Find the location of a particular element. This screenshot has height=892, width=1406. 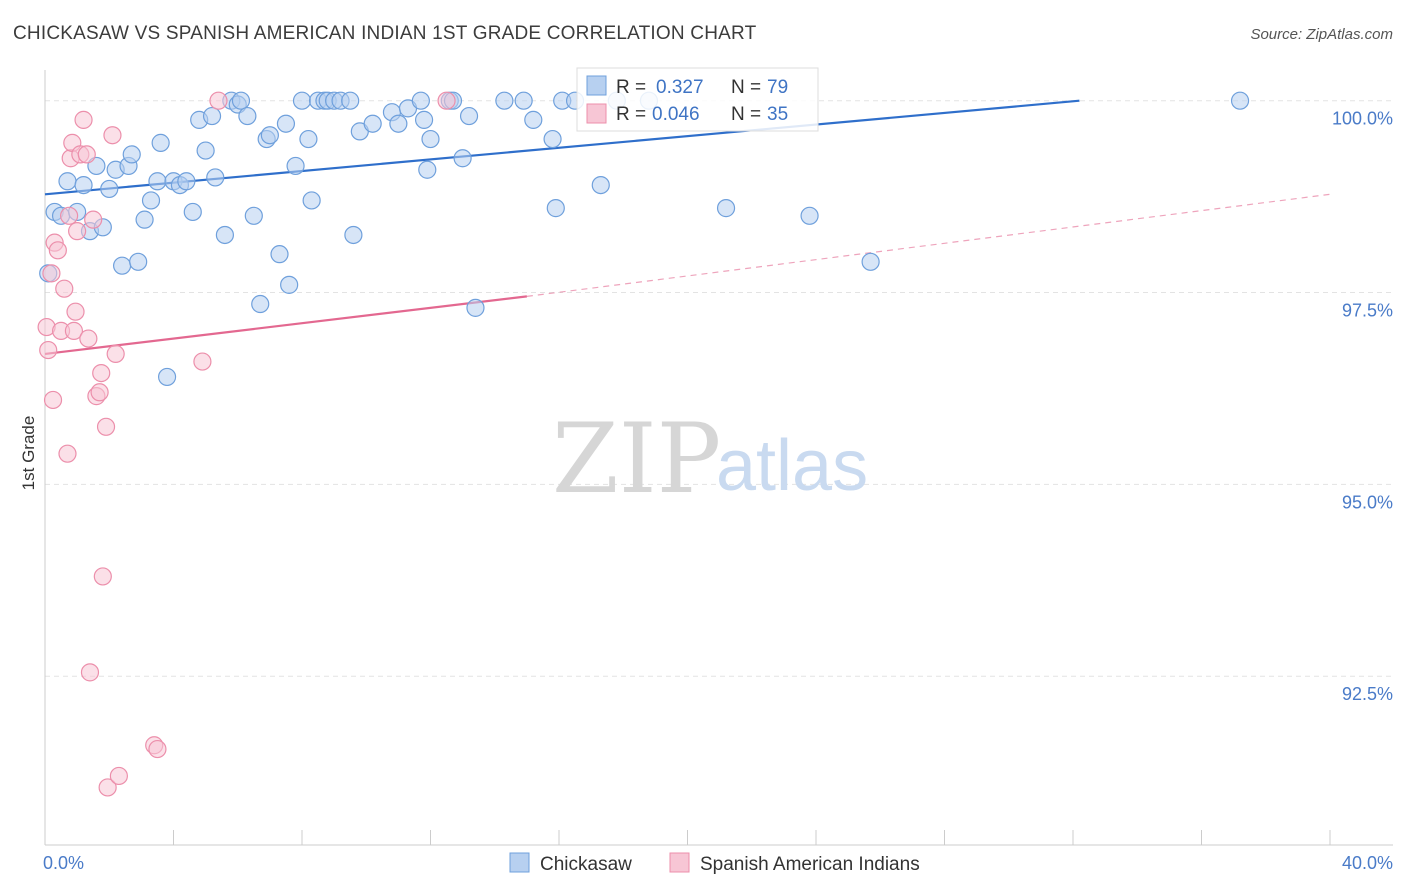

y-axis-label: 1st Grade is located at coordinates (28, 453).